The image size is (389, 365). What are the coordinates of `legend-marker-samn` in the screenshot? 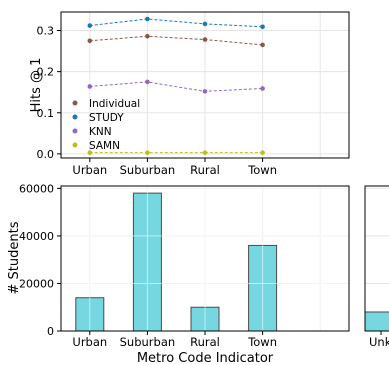 It's located at (75, 145).